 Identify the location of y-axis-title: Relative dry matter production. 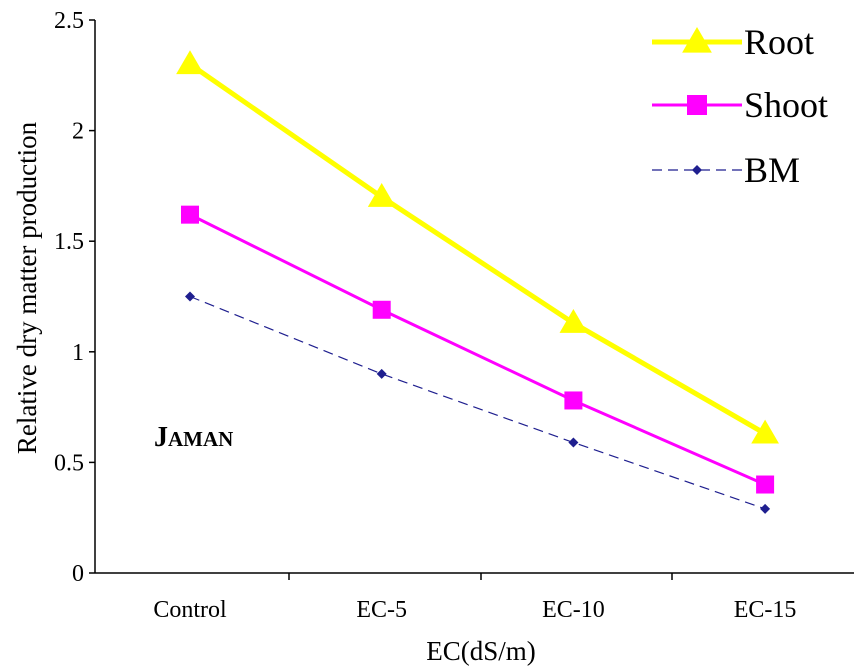
(27, 287).